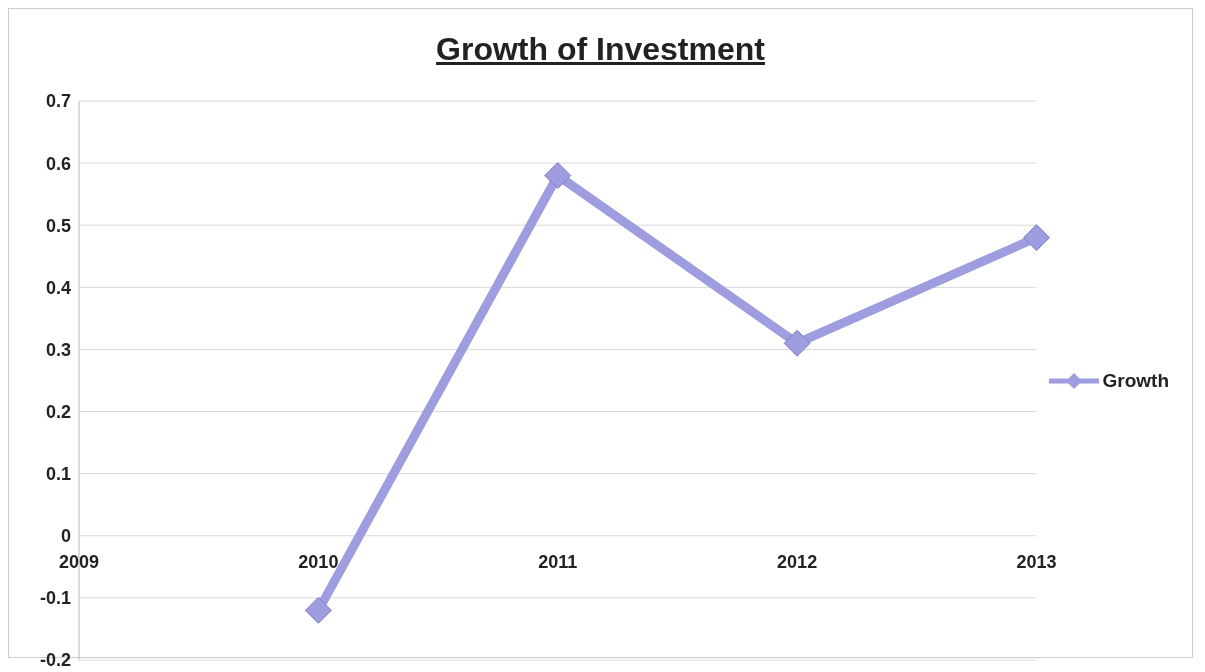  I want to click on y-tick-label: 0.5, so click(58, 225).